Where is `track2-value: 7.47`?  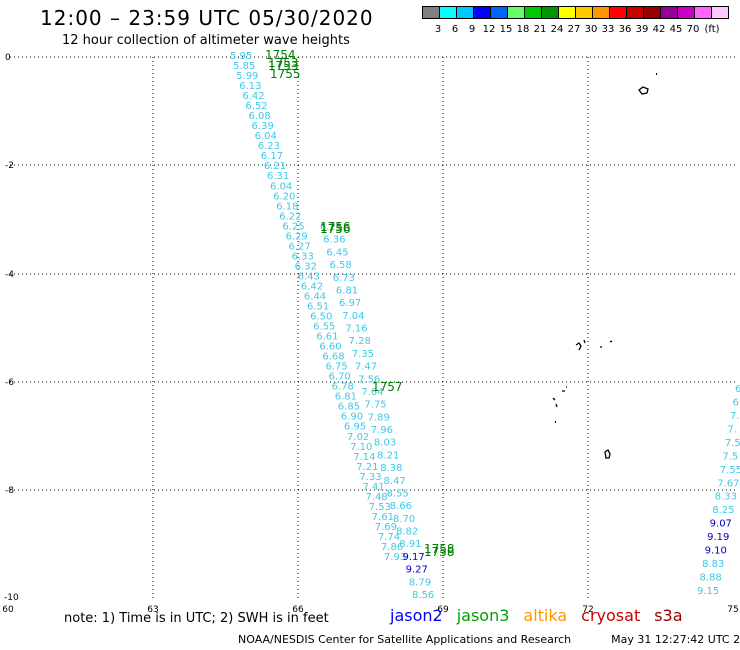
track2-value: 7.47 is located at coordinates (366, 367).